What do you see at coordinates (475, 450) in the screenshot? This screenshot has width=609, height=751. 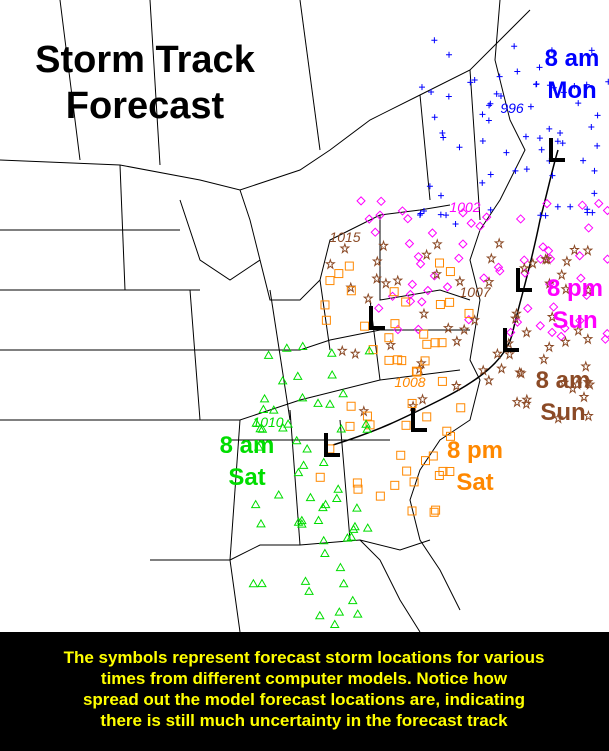 I see `time-label: 8 pm` at bounding box center [475, 450].